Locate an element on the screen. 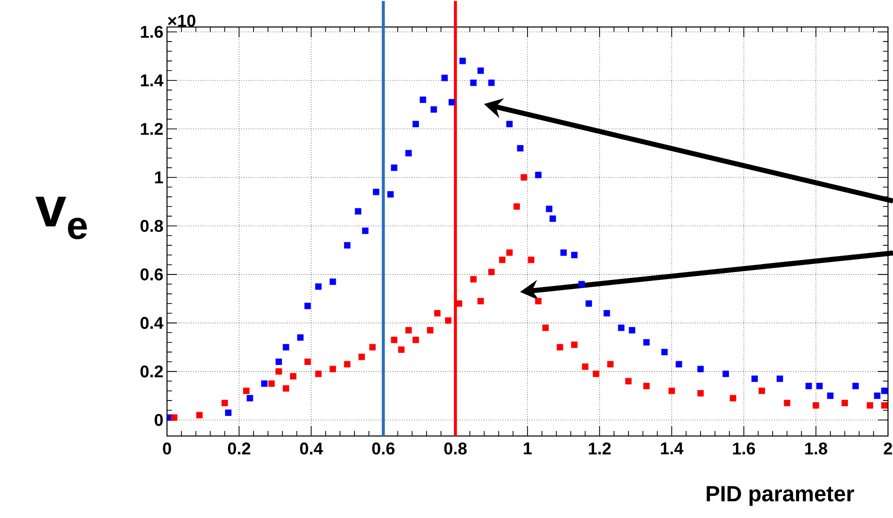 The height and width of the screenshot is (518, 893). x-tick-label: 1 is located at coordinates (528, 448).